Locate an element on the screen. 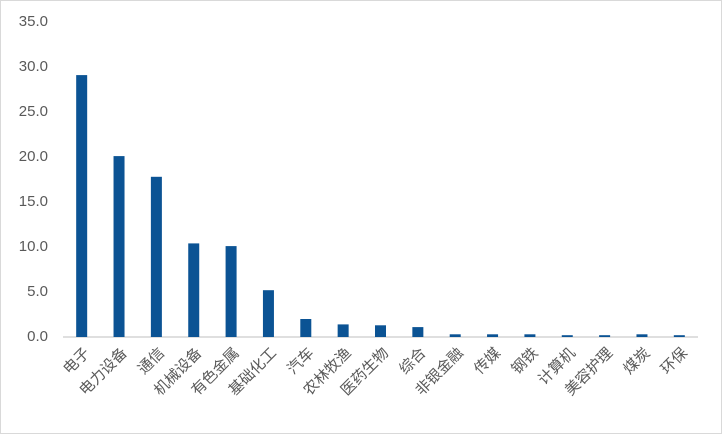 Image resolution: width=722 pixels, height=434 pixels. y-tick-label: 0.0 is located at coordinates (37, 336).